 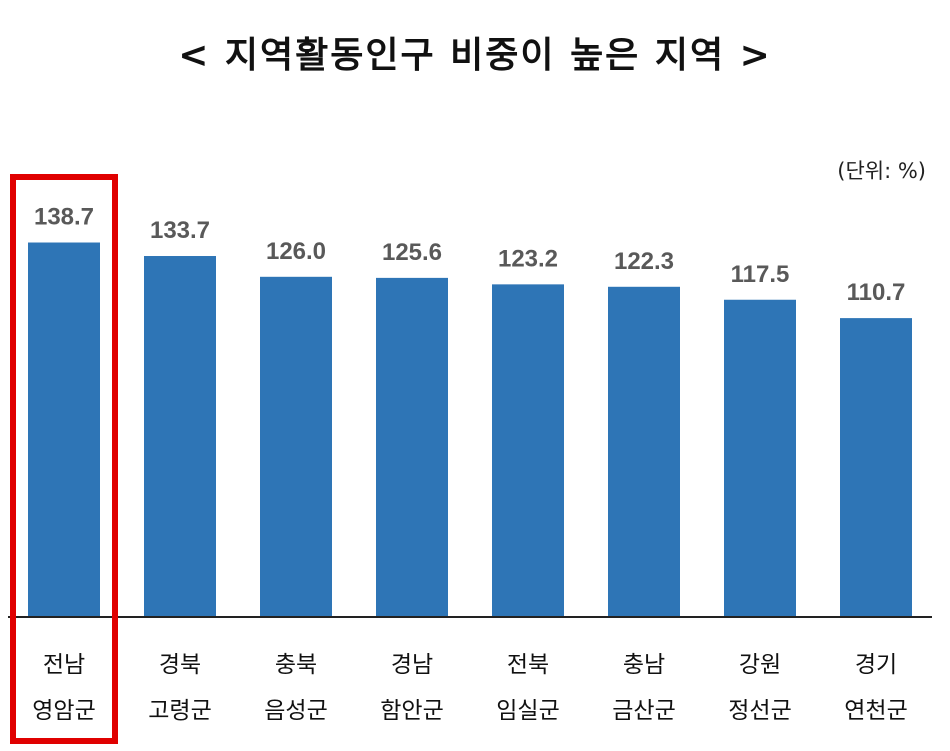 I want to click on category-label-county-1: 고령군, so click(x=179, y=711).